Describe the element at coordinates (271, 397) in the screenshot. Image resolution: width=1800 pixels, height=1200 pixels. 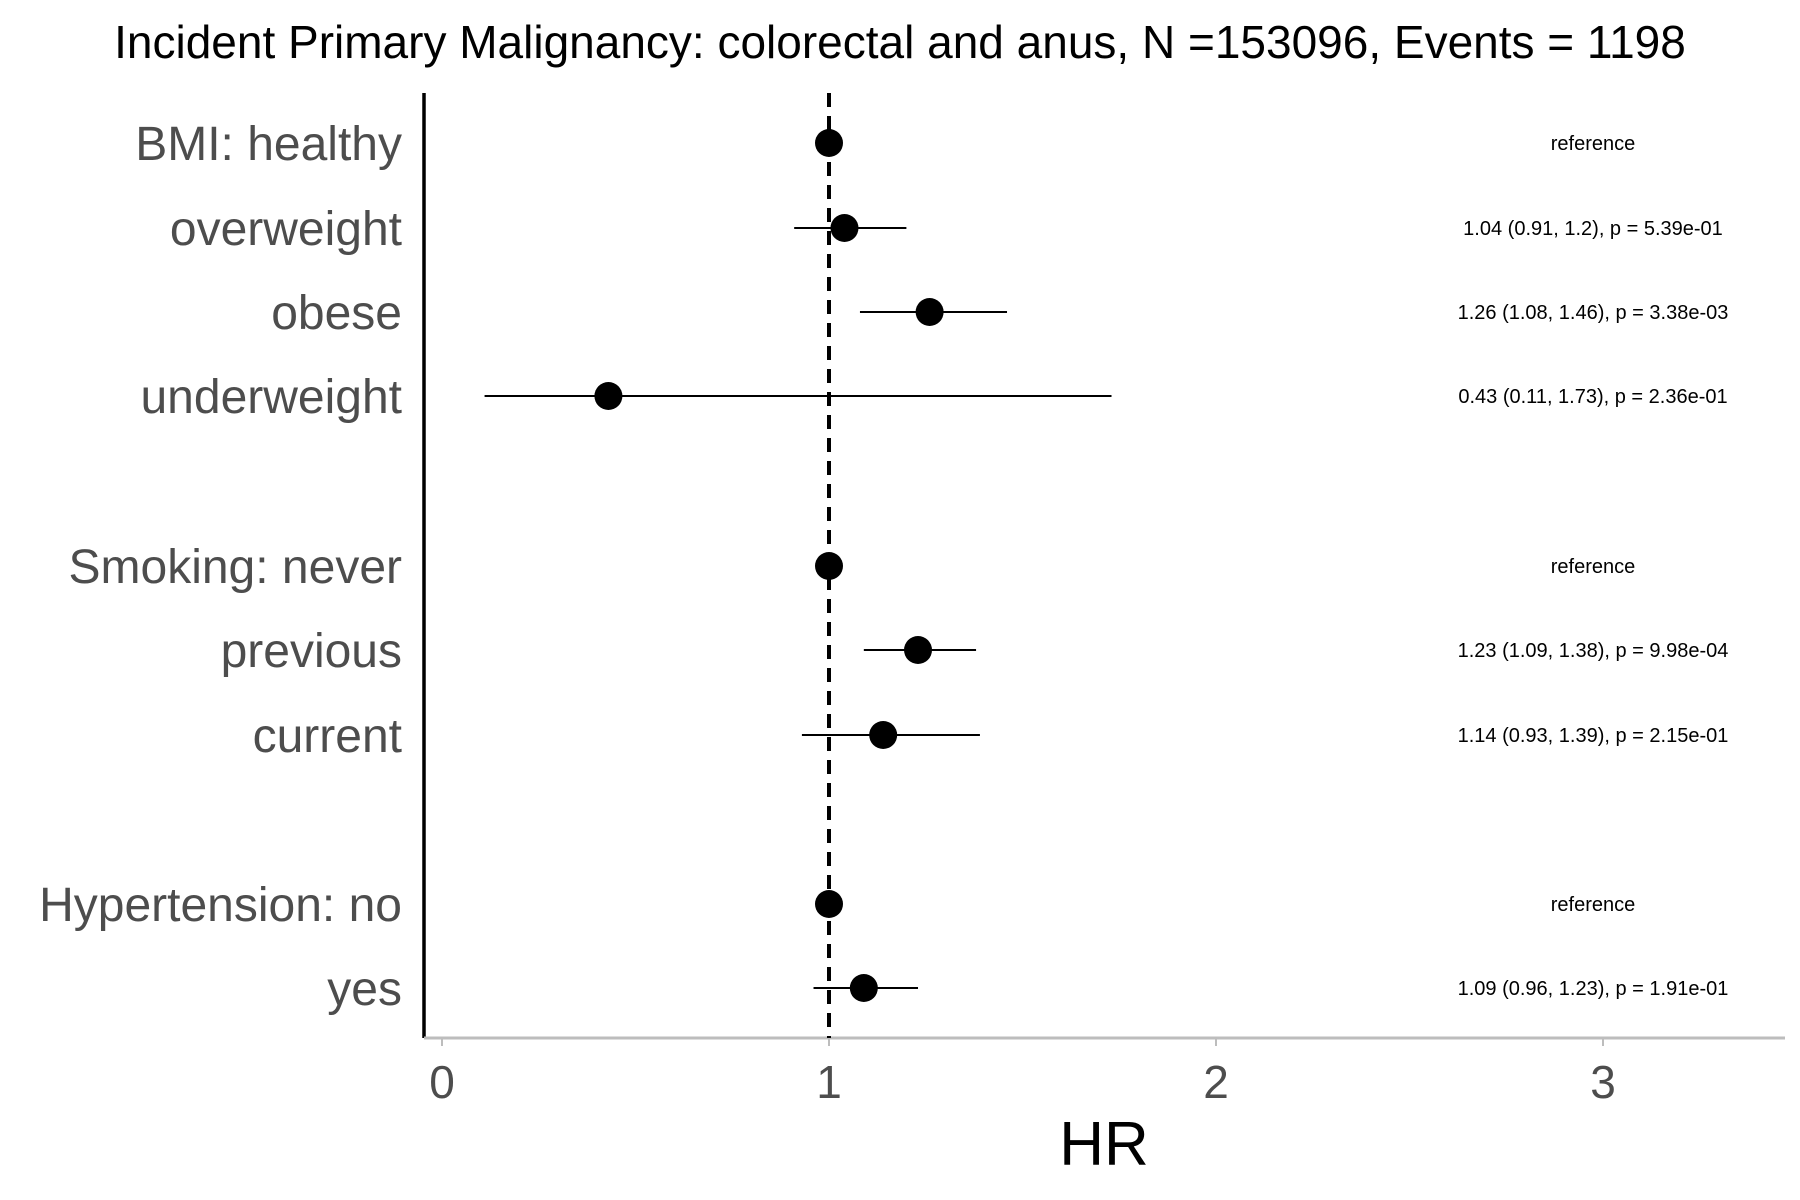
I see `row-label: underweight` at that location.